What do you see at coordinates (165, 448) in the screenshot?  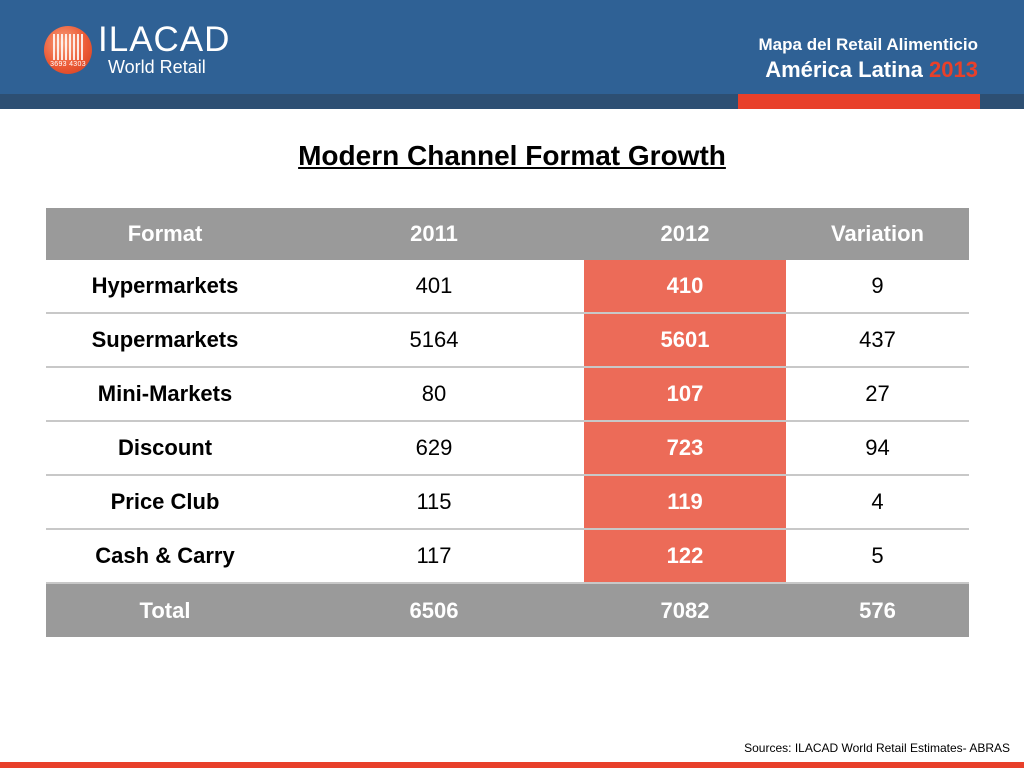 I see `format-cell: Discount` at bounding box center [165, 448].